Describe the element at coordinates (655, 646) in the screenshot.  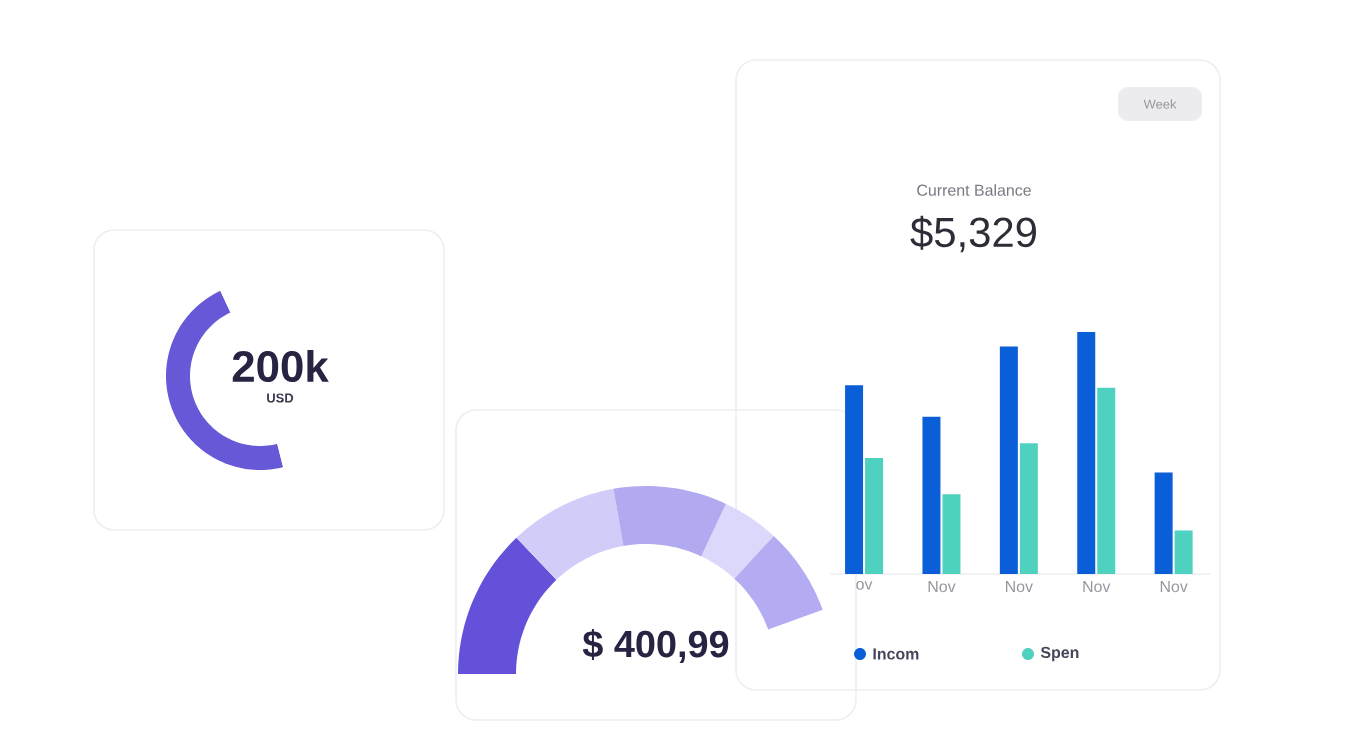
I see `text: $ 400,99` at that location.